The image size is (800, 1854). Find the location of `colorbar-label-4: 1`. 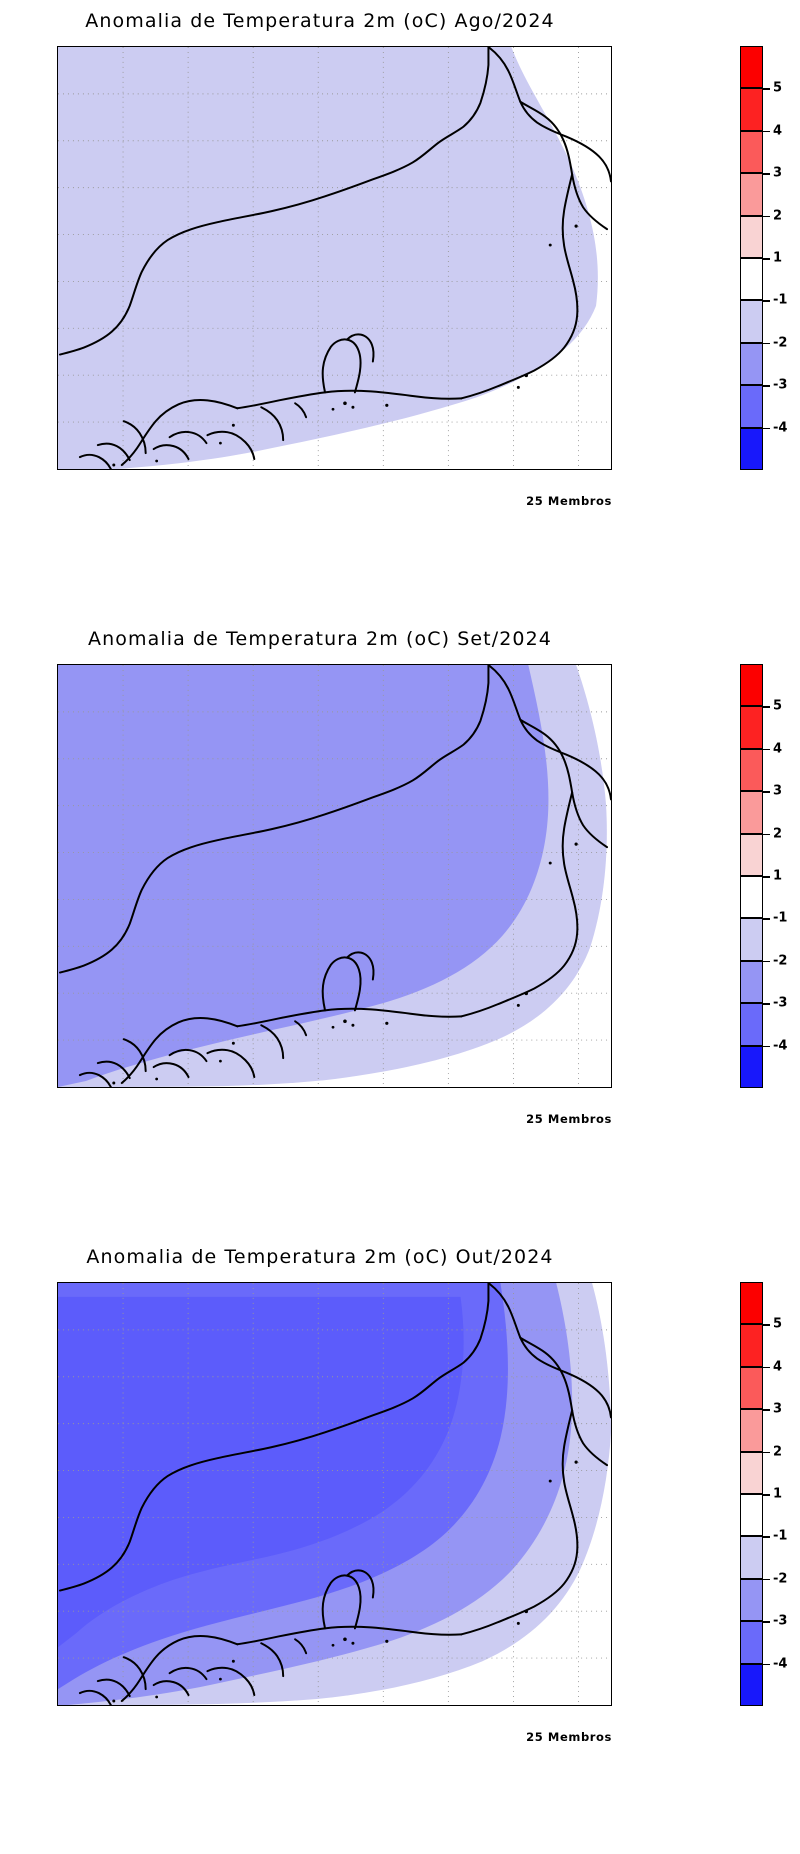

colorbar-label-4: 1 is located at coordinates (778, 1494).